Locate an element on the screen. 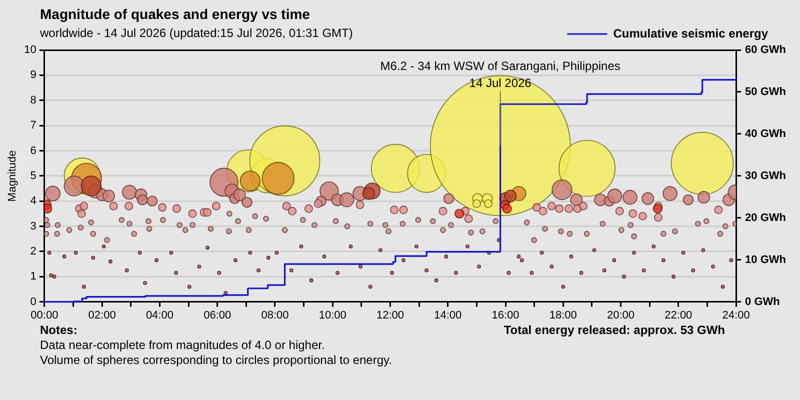 This screenshot has width=800, height=400. x-tick-label: 24:00 is located at coordinates (736, 315).